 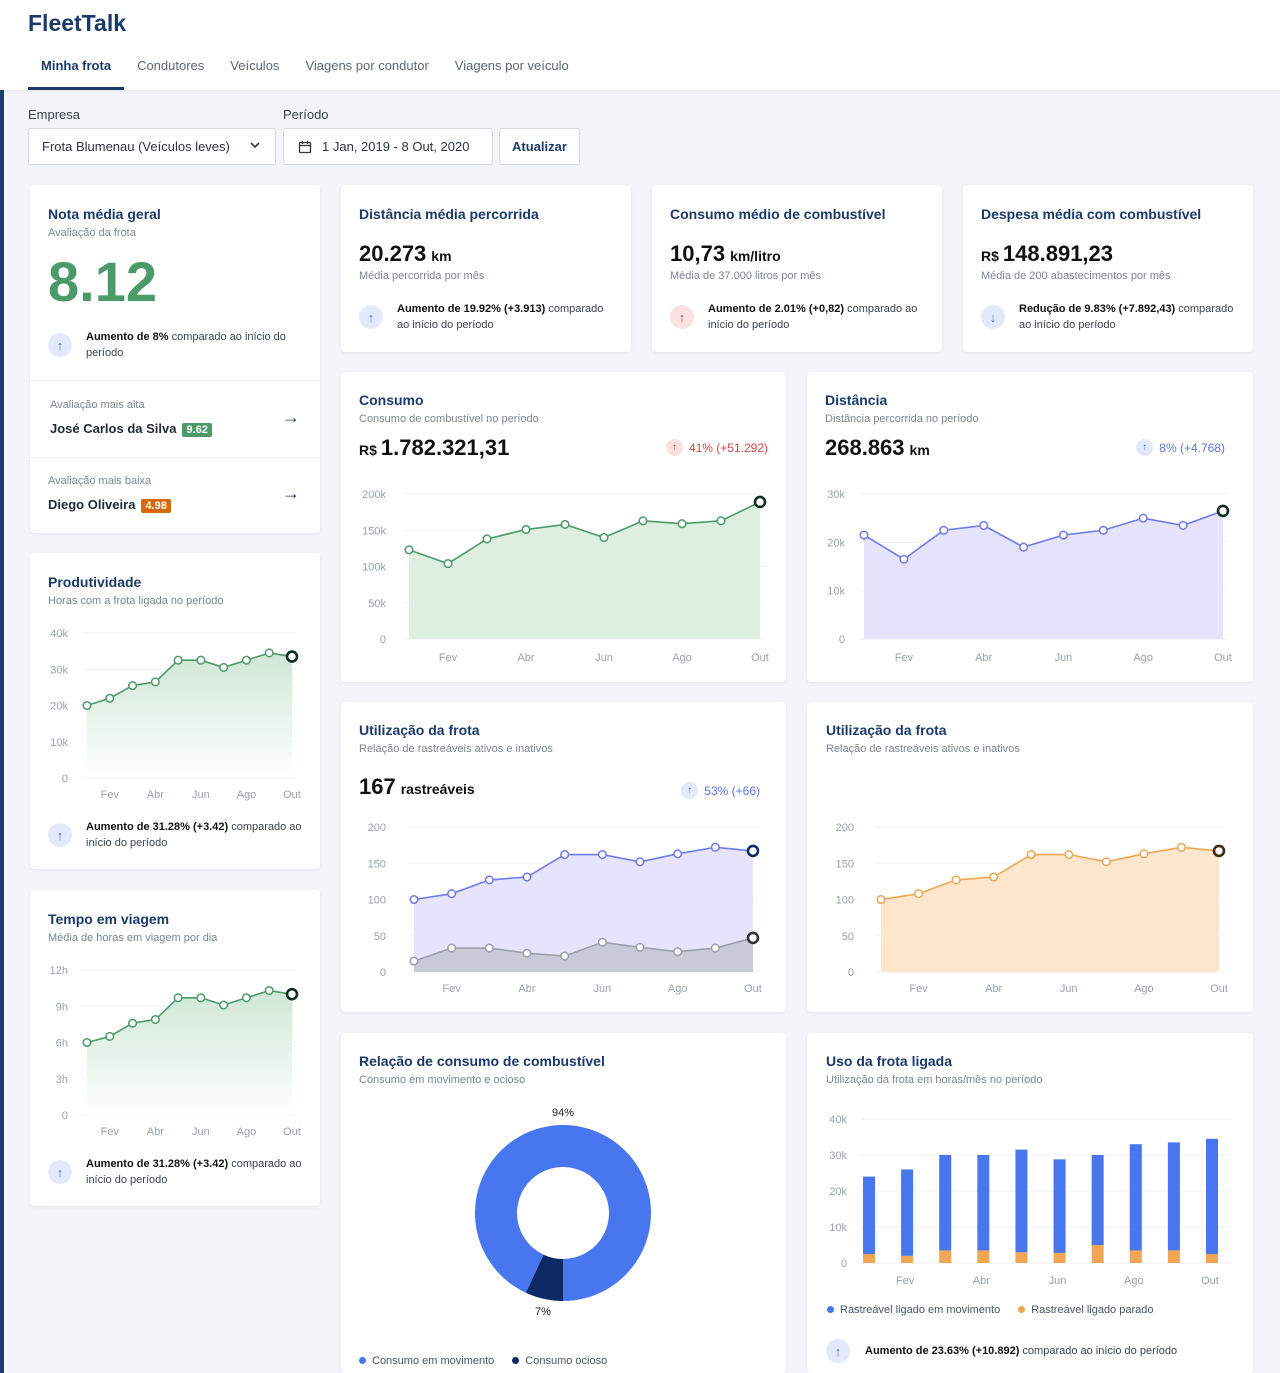 What do you see at coordinates (100, 481) in the screenshot?
I see `low-label: Avaliação mais baixa` at bounding box center [100, 481].